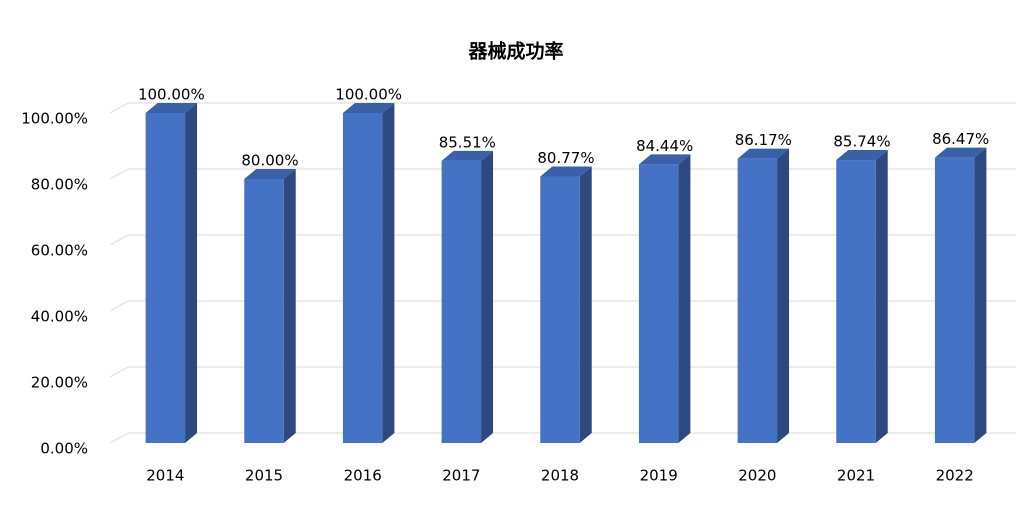 This screenshot has width=1033, height=511. Describe the element at coordinates (659, 476) in the screenshot. I see `x-tick-label: 2019` at that location.